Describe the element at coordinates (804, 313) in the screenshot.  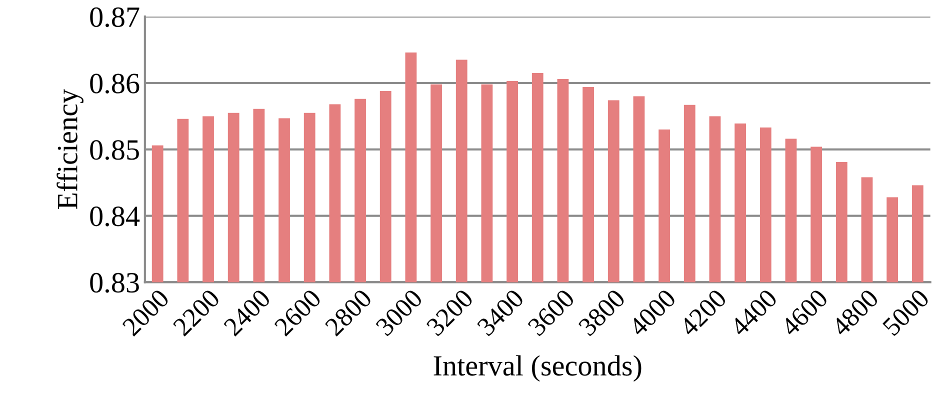
I see `x-tick-label: 4600` at that location.